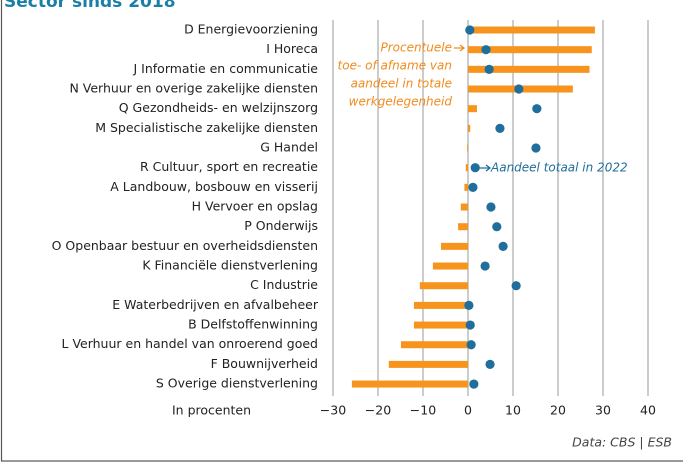  Describe the element at coordinates (229, 166) in the screenshot. I see `category-label: R Cultuur, sport en recreatie` at that location.